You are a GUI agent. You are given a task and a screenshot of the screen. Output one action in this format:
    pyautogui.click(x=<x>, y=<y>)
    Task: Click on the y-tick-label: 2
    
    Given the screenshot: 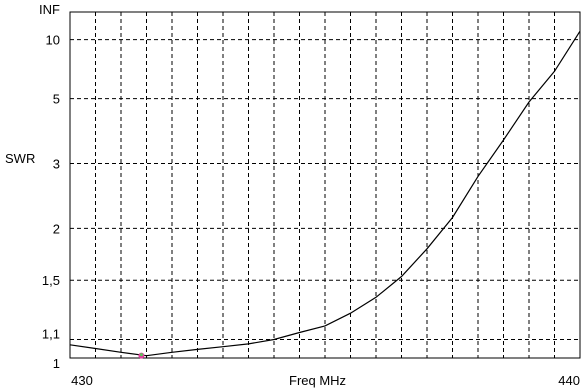 What is the action you would take?
    pyautogui.click(x=56, y=228)
    